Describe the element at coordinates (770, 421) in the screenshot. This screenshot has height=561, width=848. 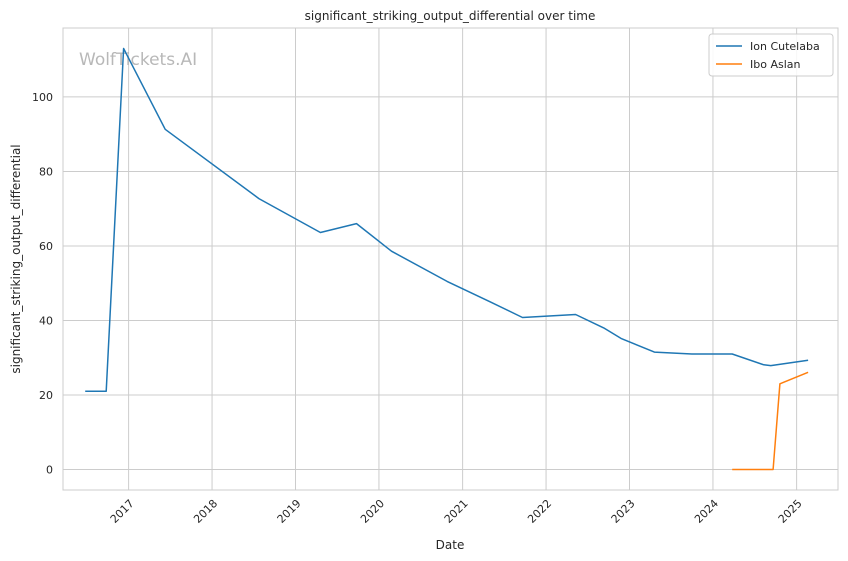
I see `series-line-ibo-aslan` at that location.